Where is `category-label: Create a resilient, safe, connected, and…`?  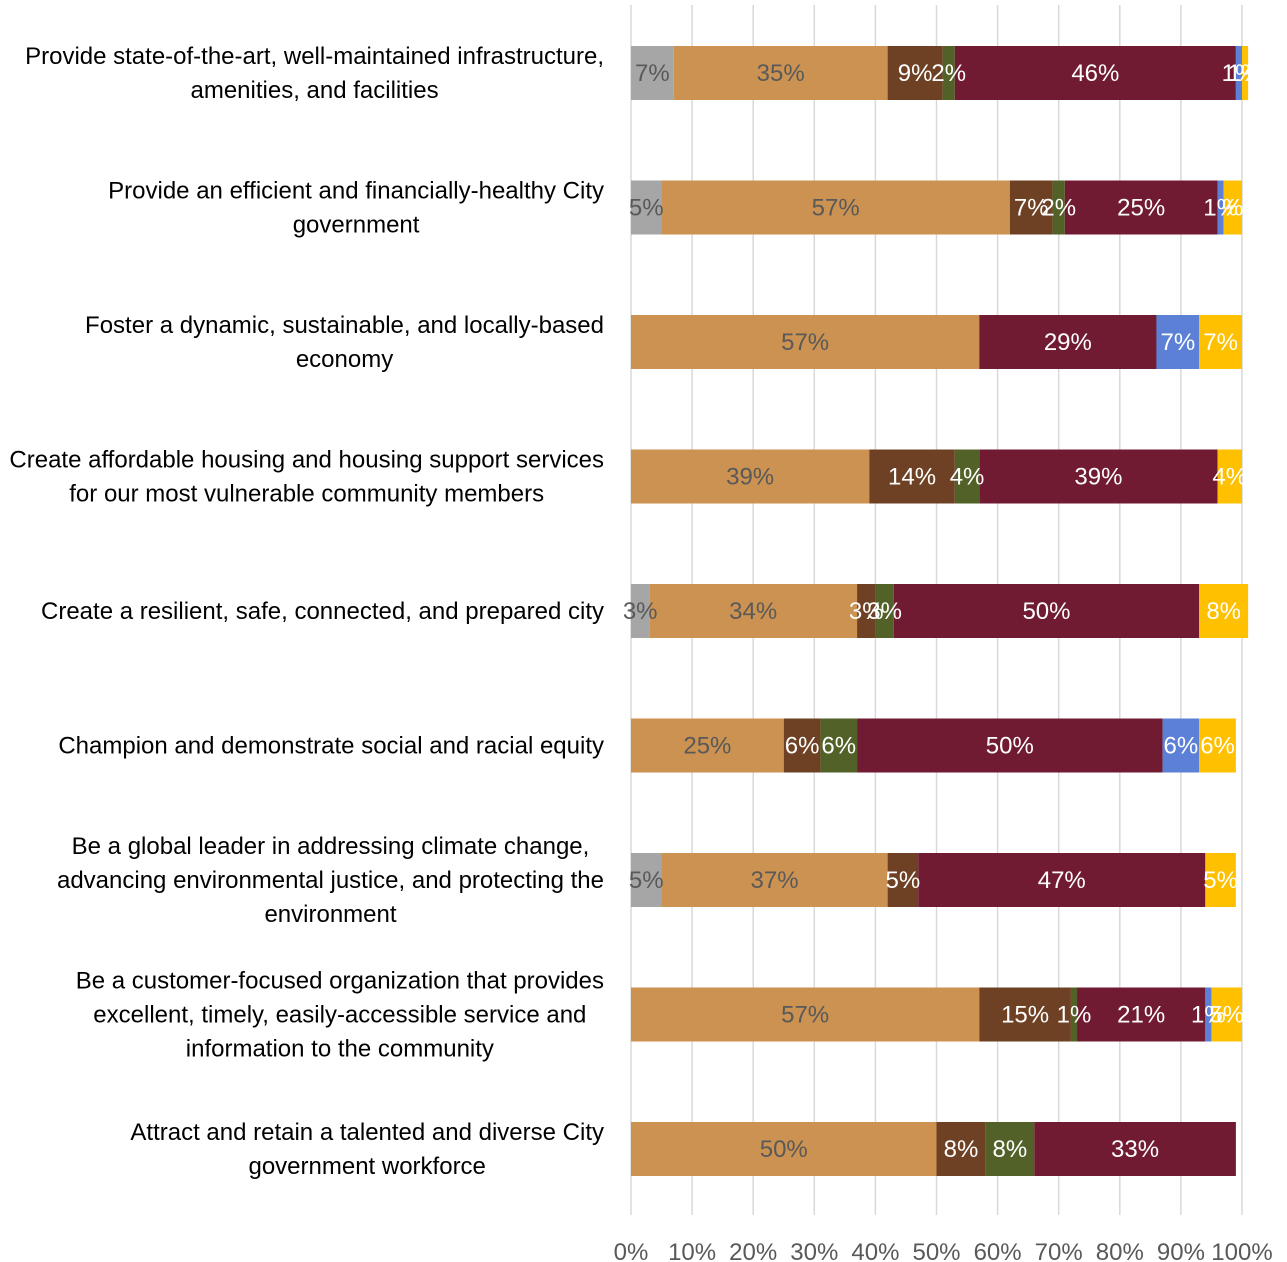 category-label: Create a resilient, safe, connected, and… is located at coordinates (322, 611).